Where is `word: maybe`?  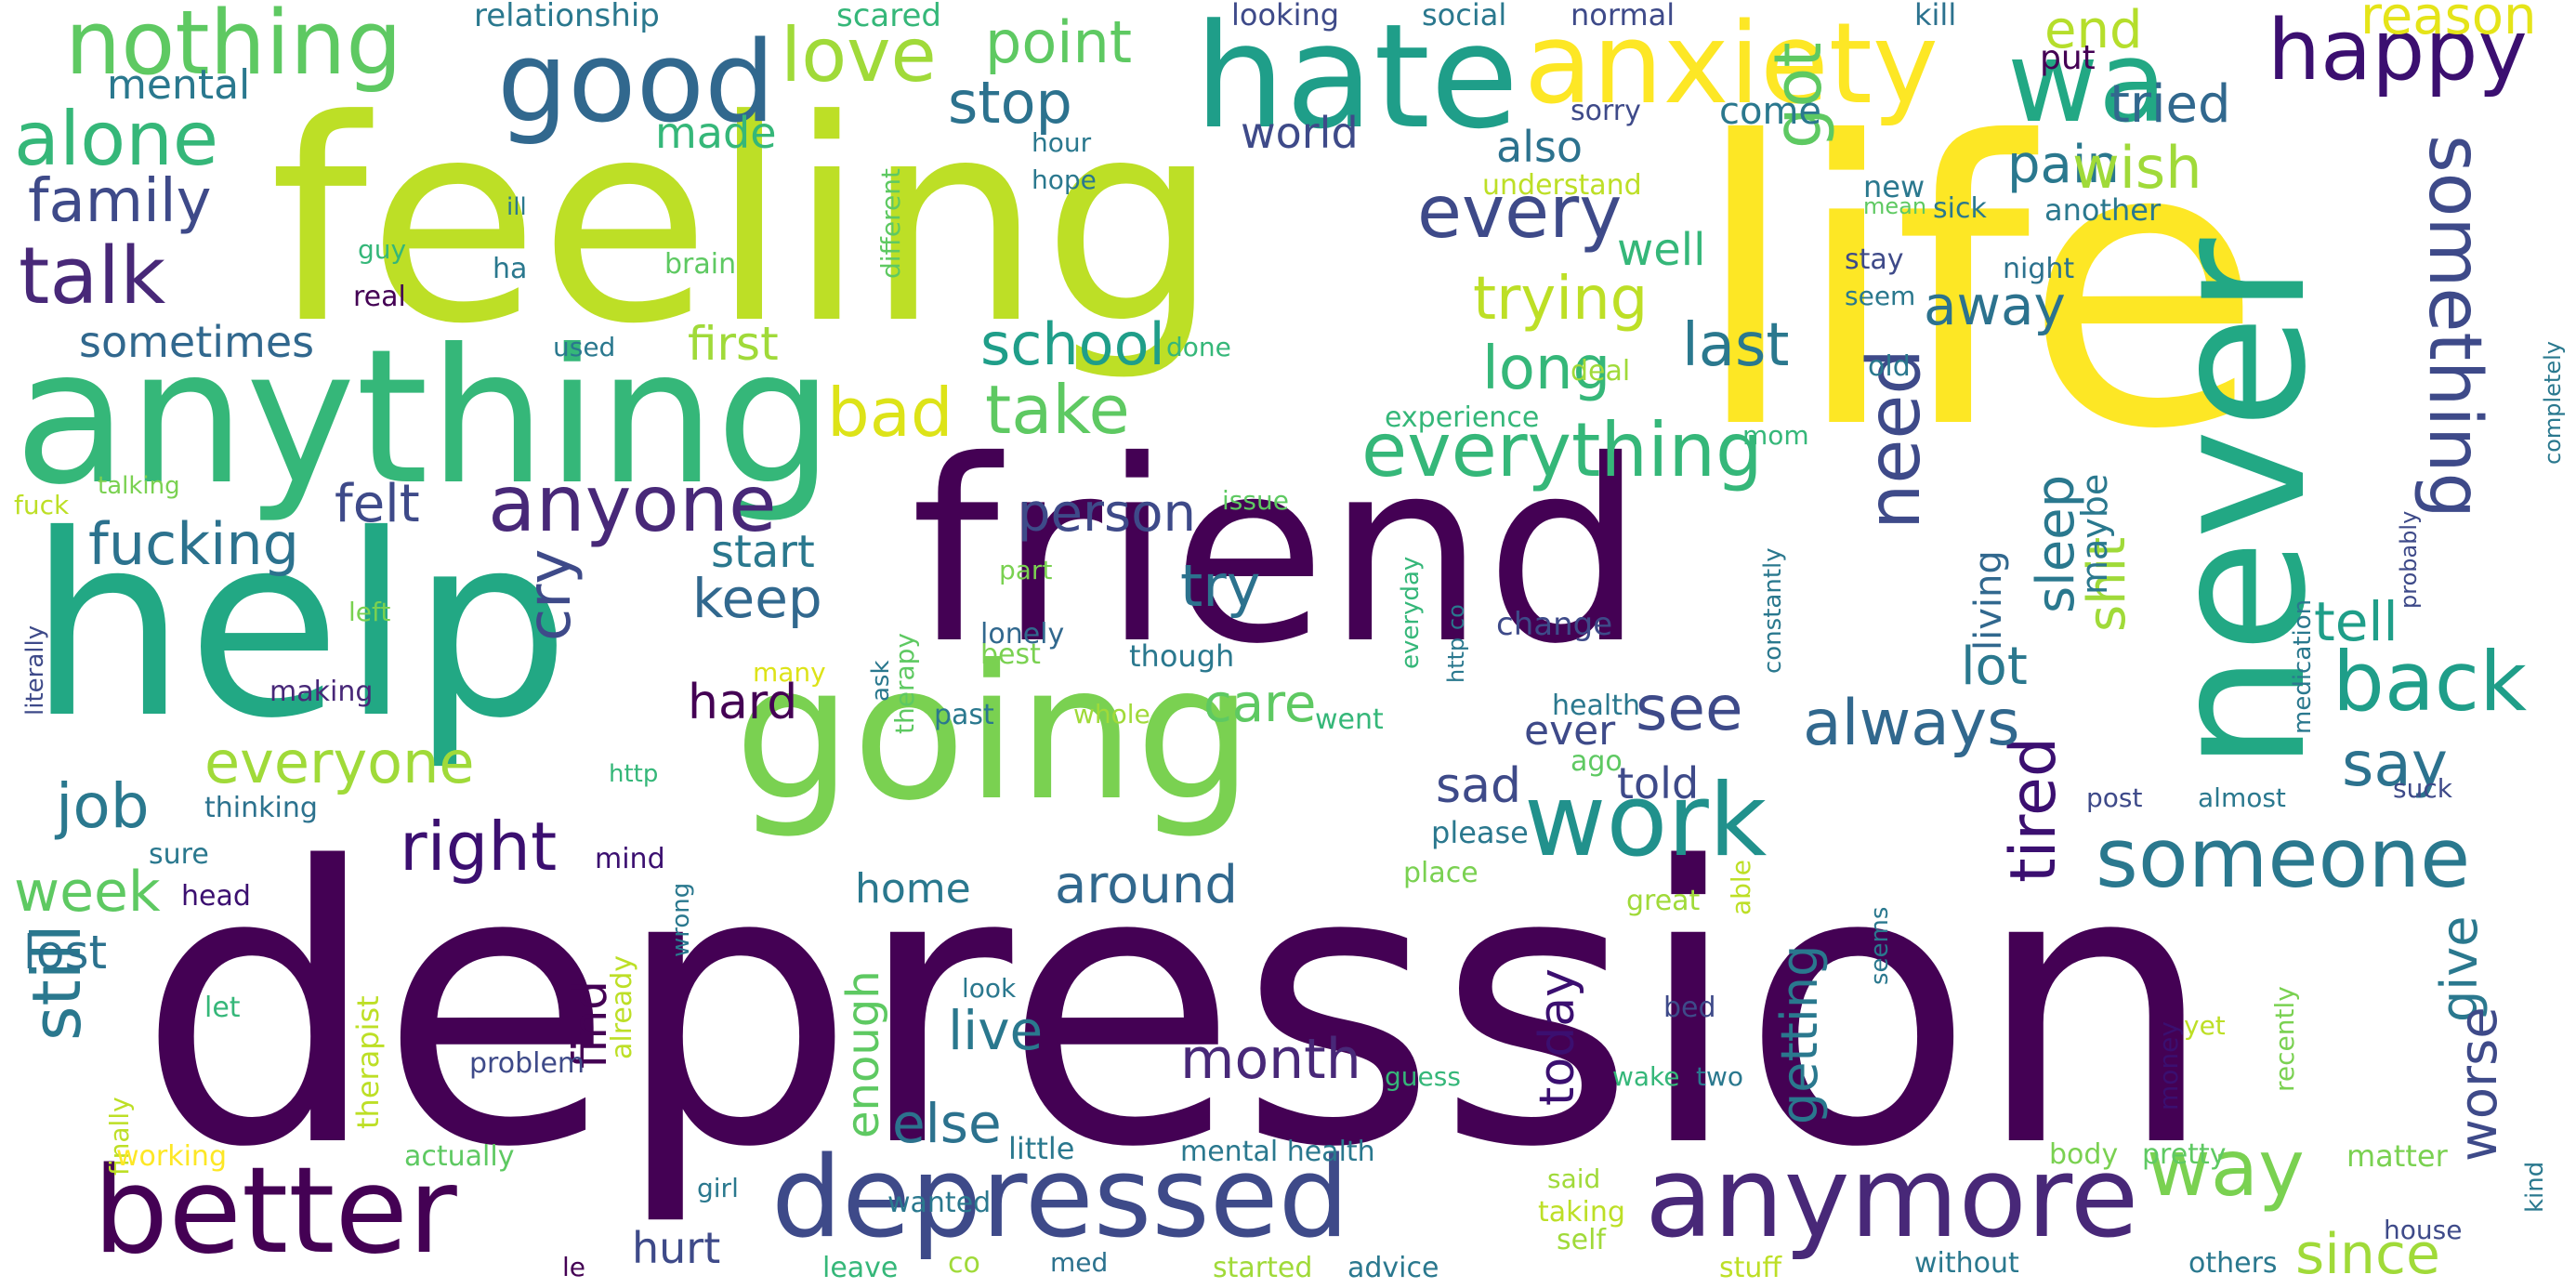
word: maybe is located at coordinates (2094, 534).